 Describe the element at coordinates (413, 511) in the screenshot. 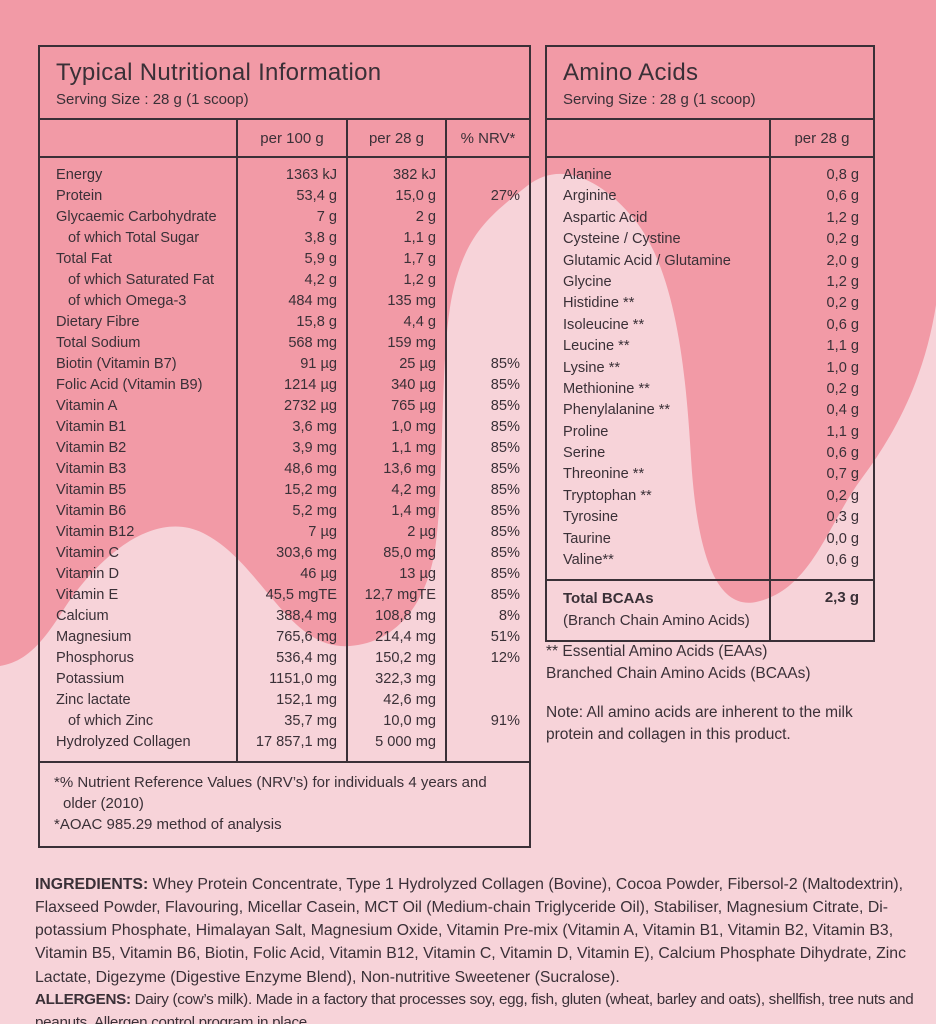

I see `nutrient-per-28g-value: 1,4 mg` at that location.